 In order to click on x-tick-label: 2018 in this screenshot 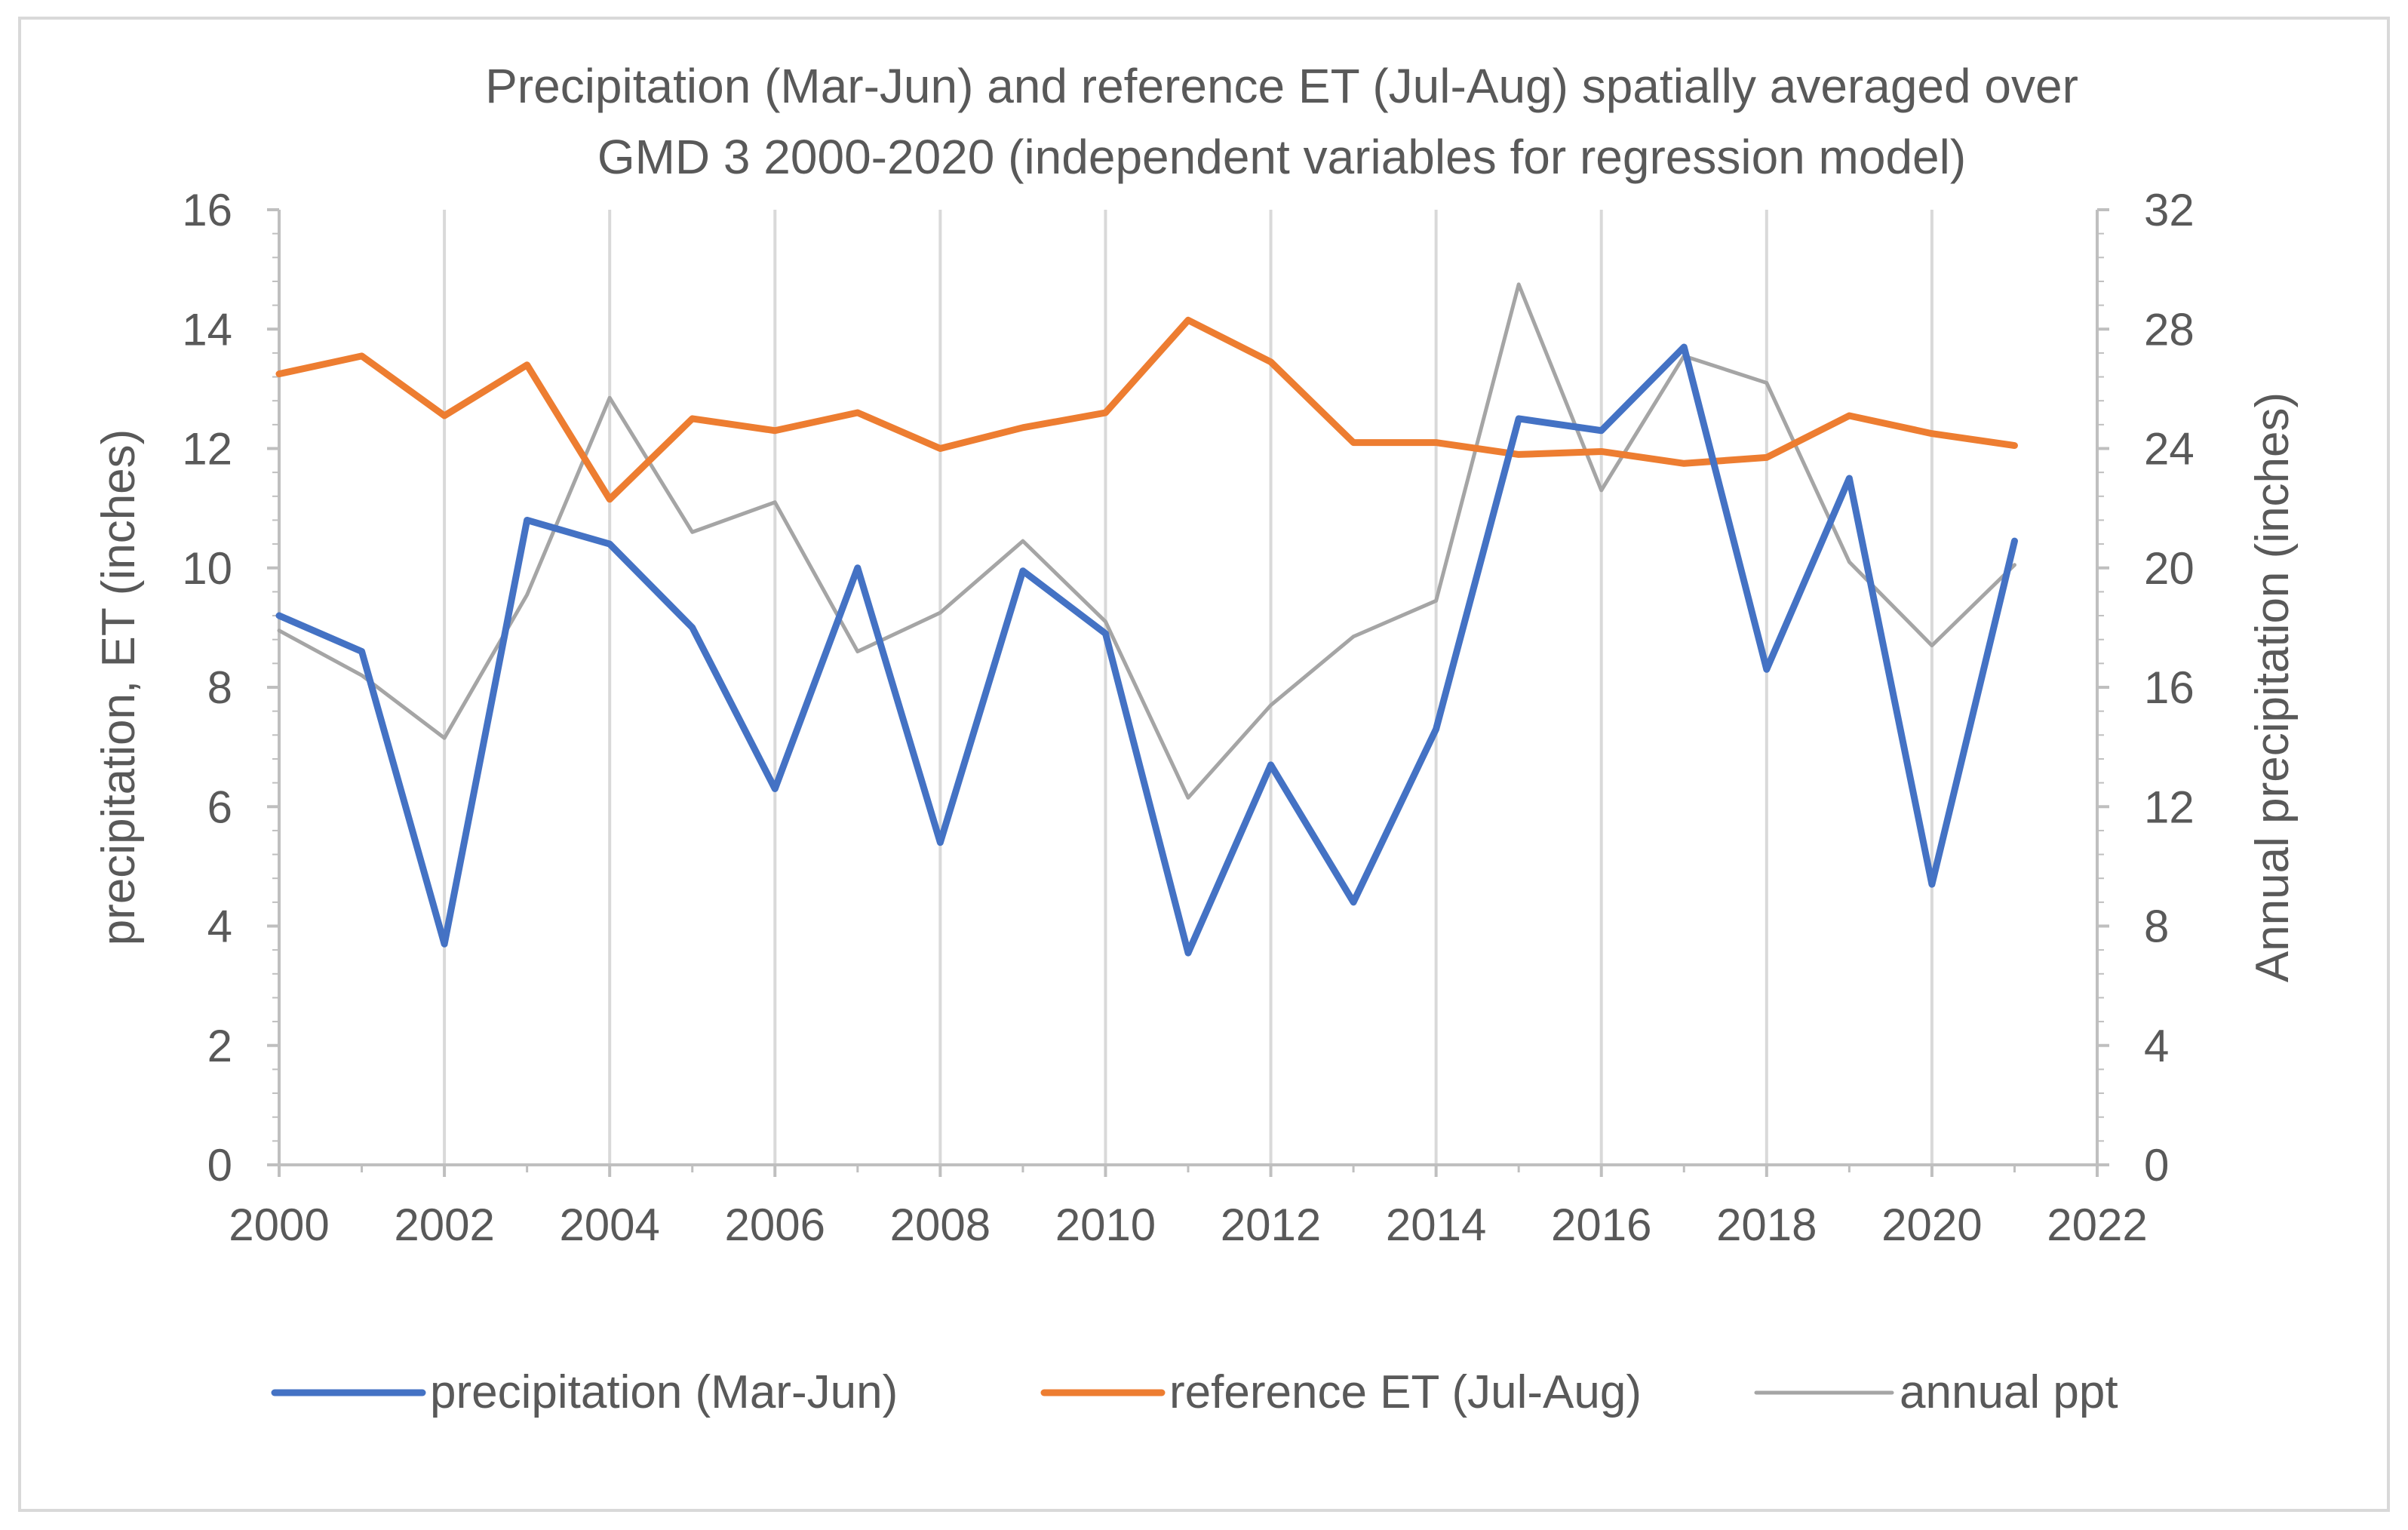, I will do `click(1766, 1225)`.